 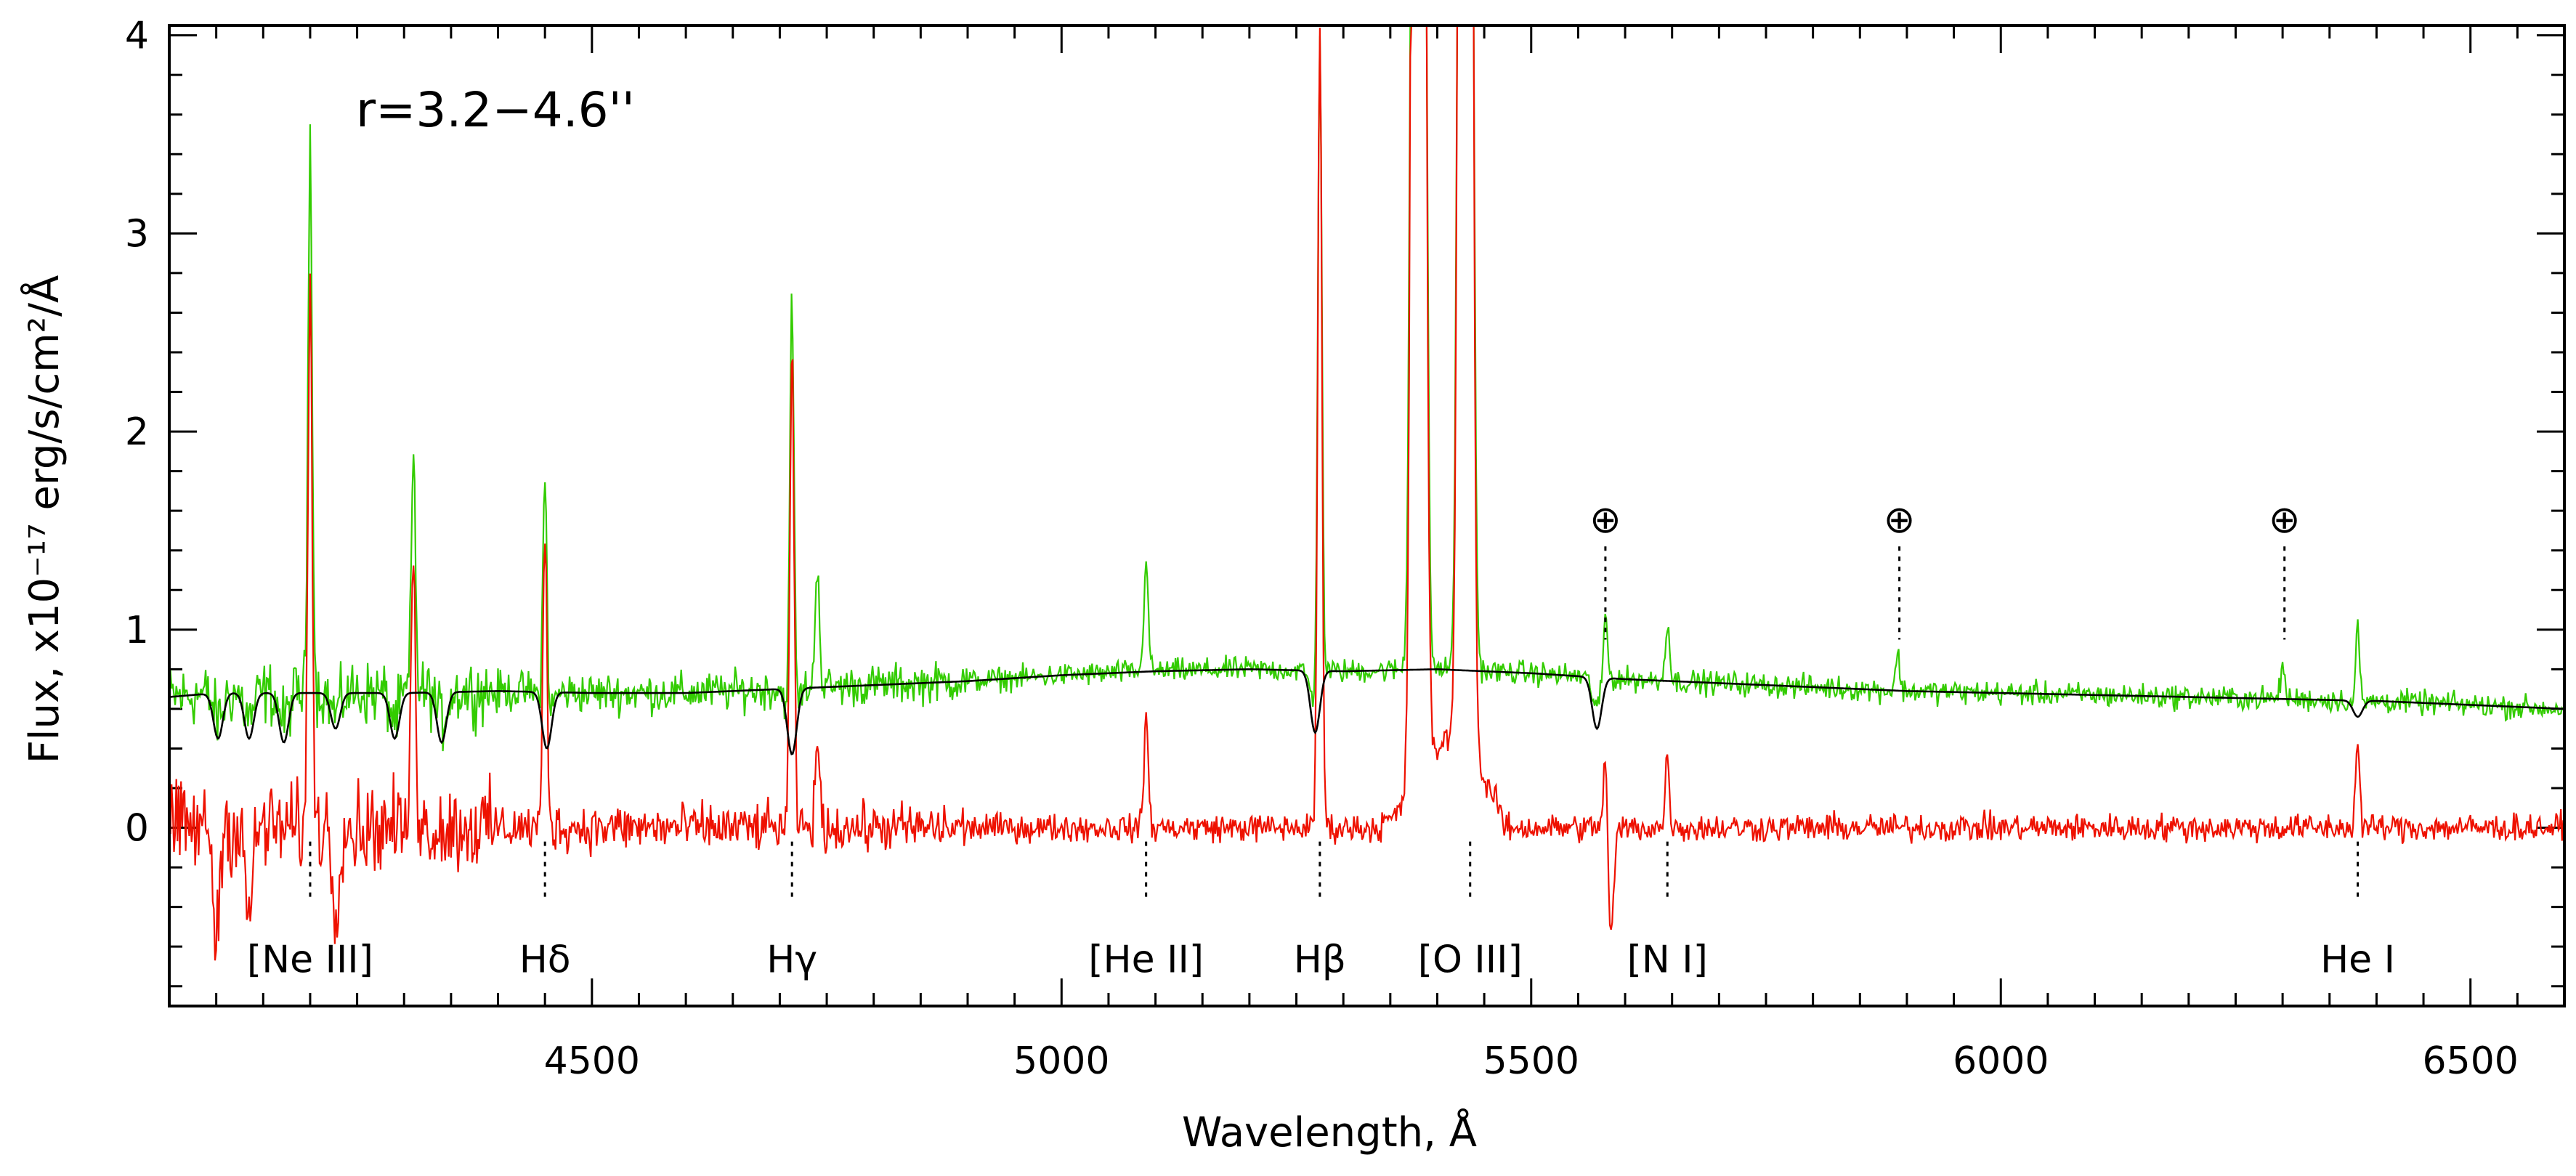 What do you see at coordinates (1146, 960) in the screenshot?
I see `line-label: [He II]` at bounding box center [1146, 960].